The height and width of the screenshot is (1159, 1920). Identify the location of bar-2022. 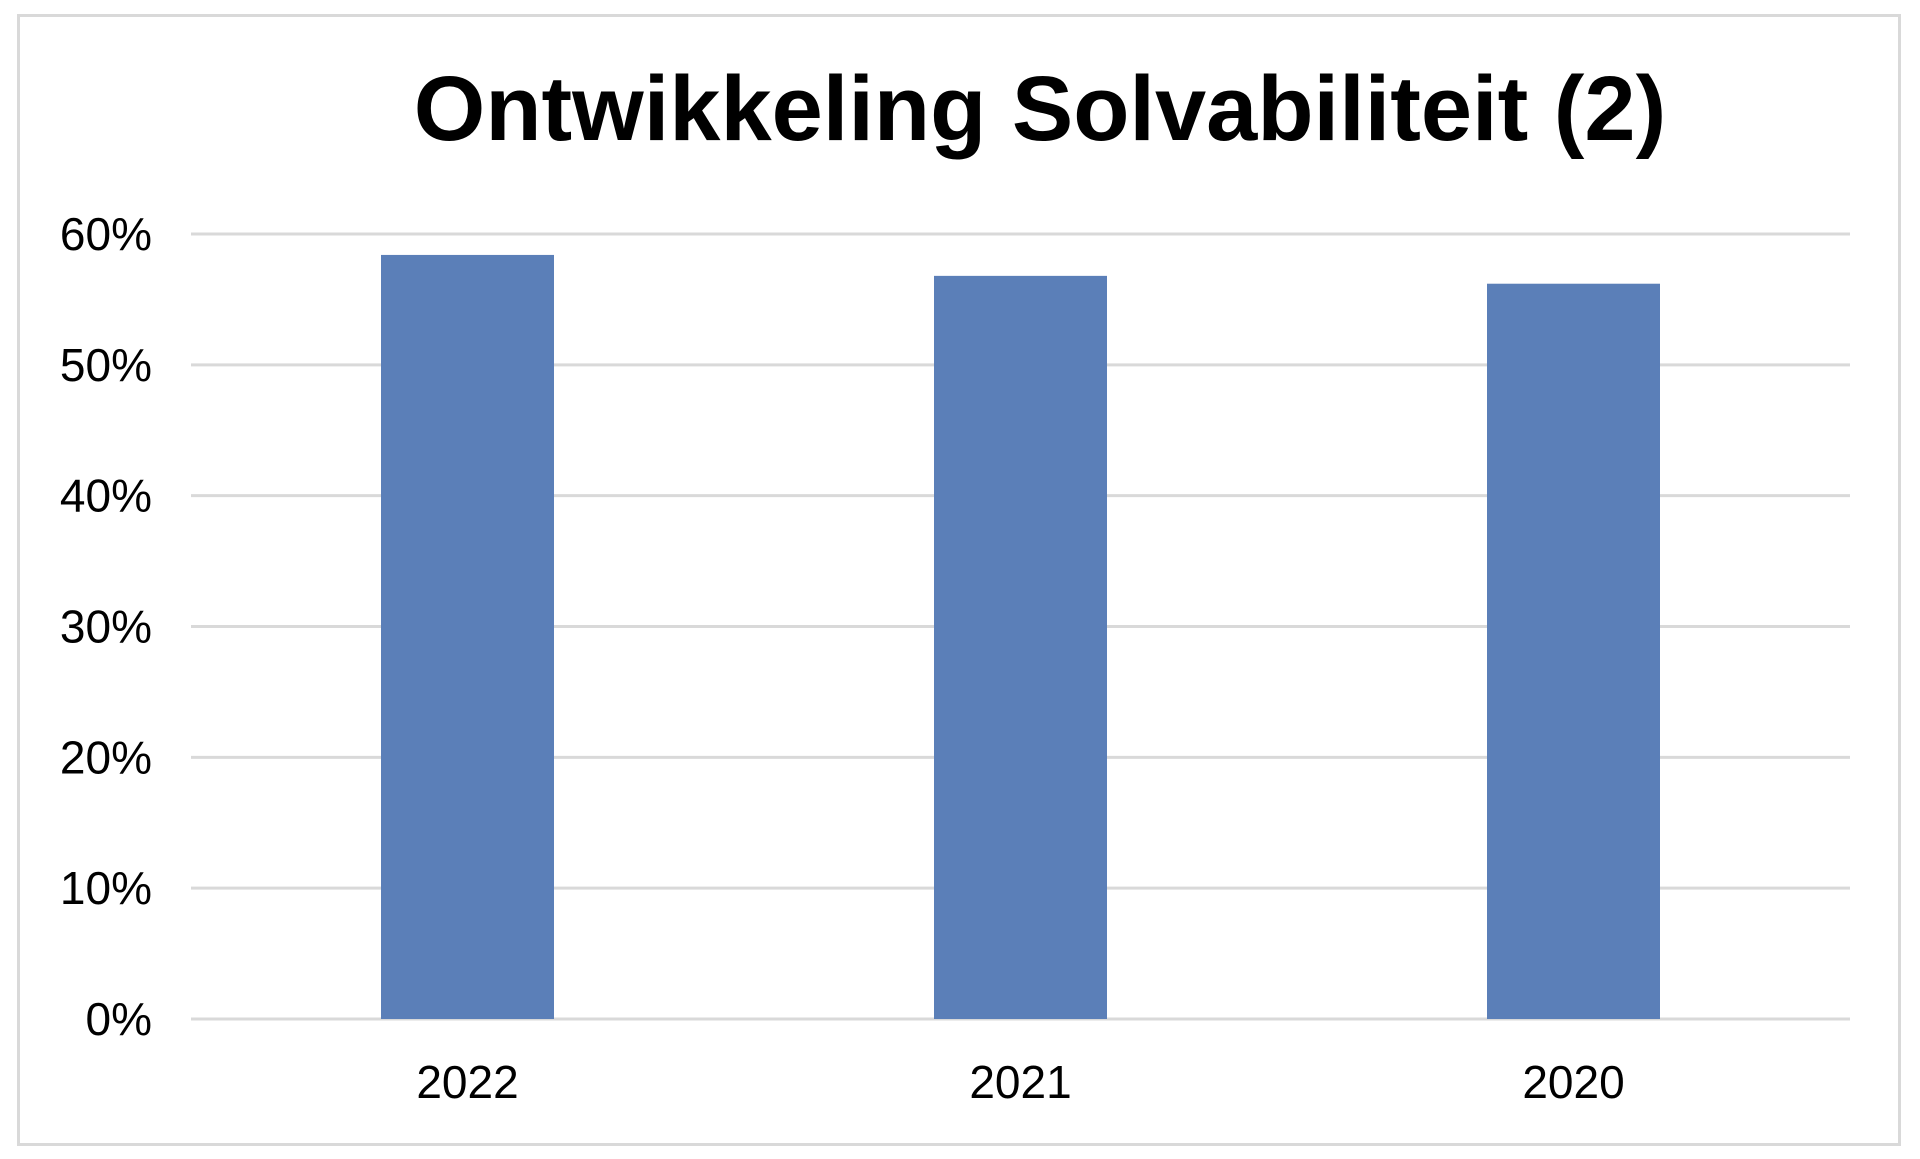
(467, 636).